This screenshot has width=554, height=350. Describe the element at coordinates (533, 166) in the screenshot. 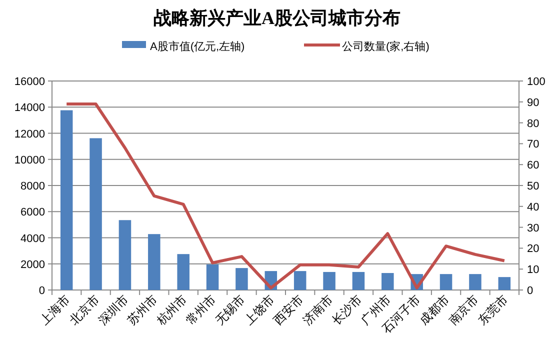

I see `y2-tick-label: 60` at that location.